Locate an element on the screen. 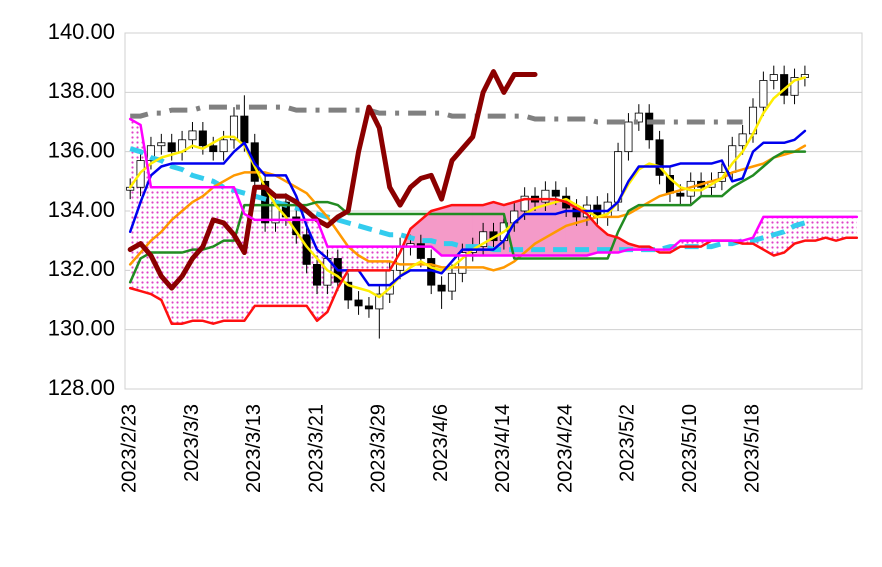 Image resolution: width=882 pixels, height=567 pixels. y-tick-label: 140.00 is located at coordinates (81, 31).